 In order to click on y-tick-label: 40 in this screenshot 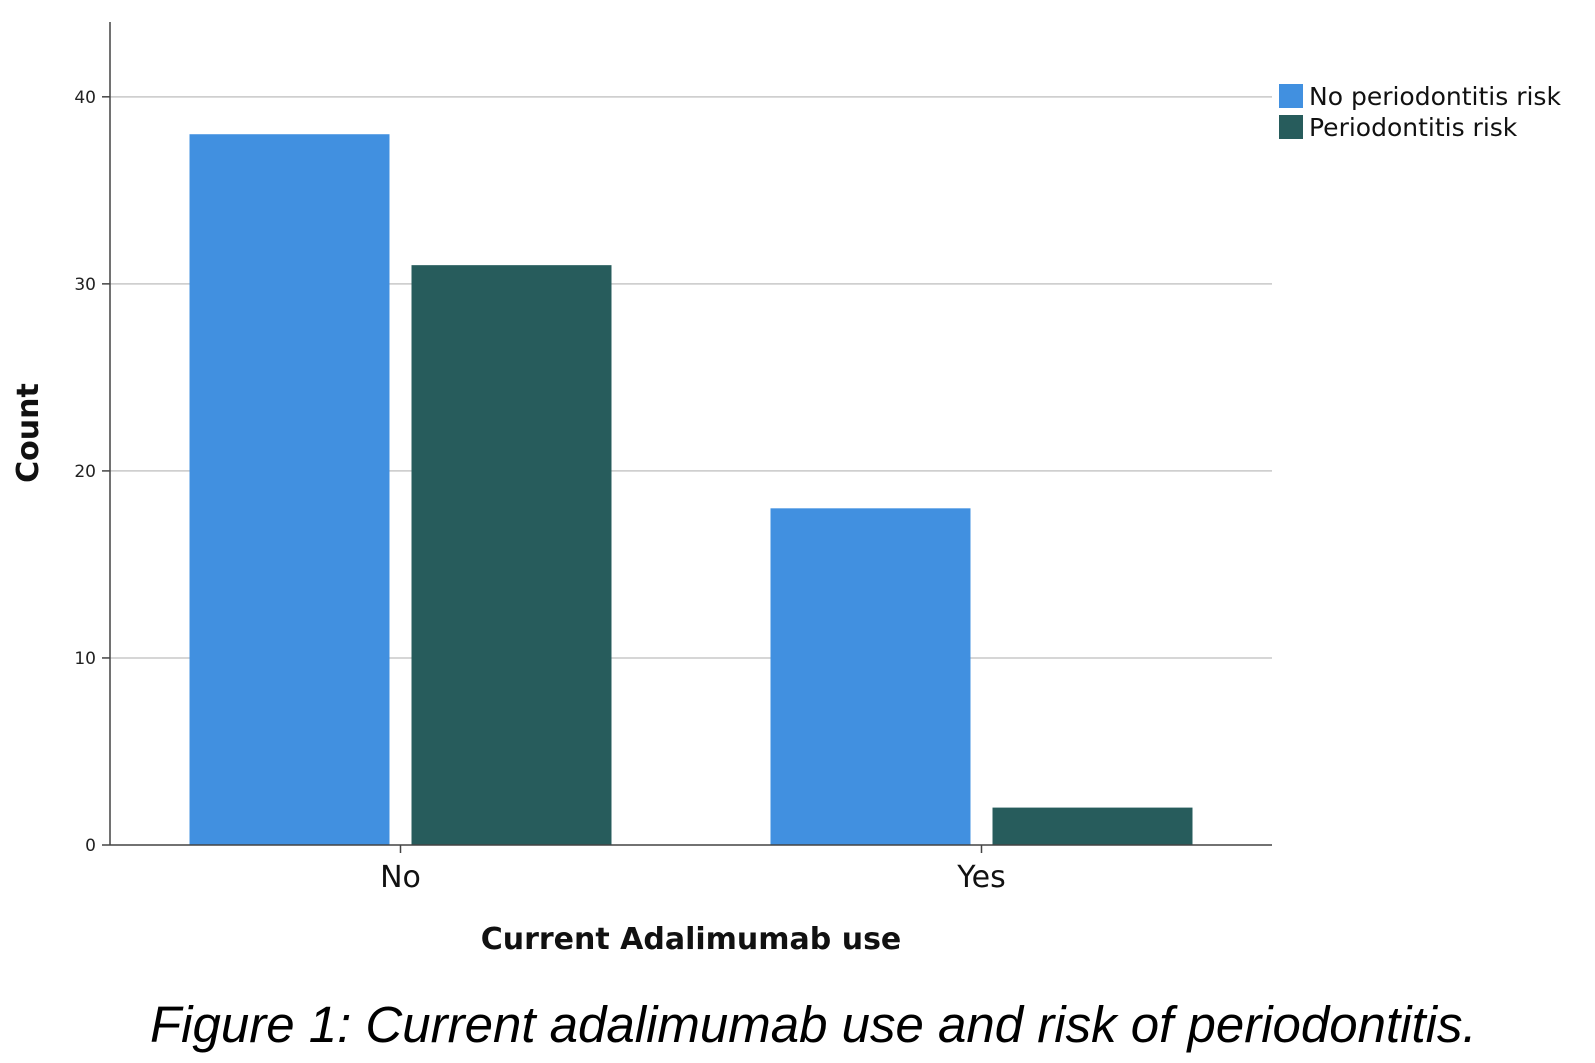, I will do `click(85, 98)`.